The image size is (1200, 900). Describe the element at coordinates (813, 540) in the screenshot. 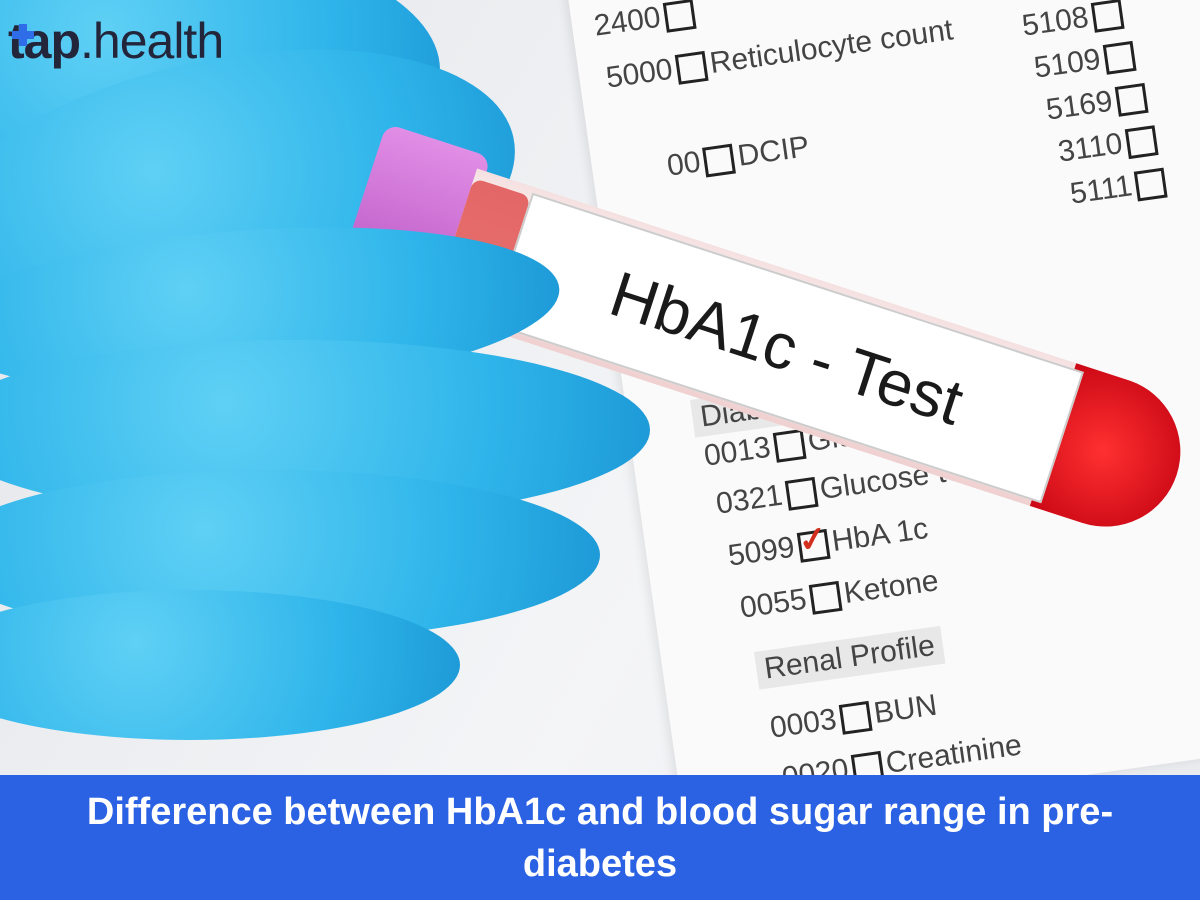

I see `checkmark-icon: ✓` at that location.